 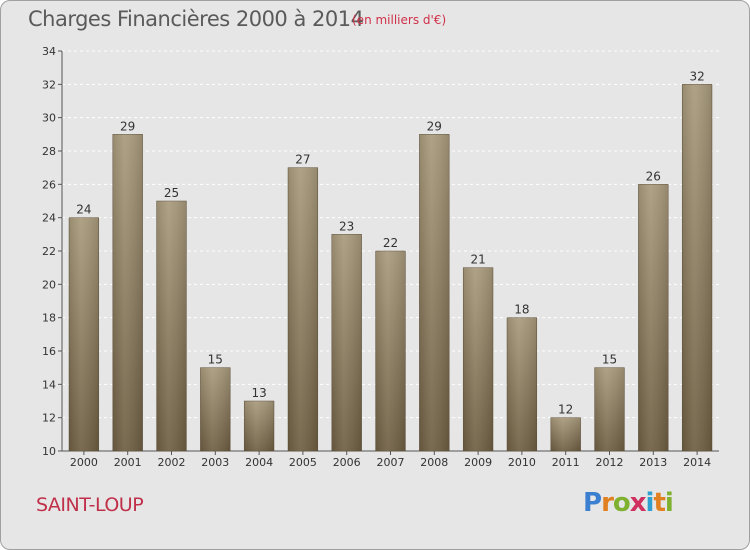 What do you see at coordinates (128, 462) in the screenshot?
I see `x-tick-label: 2001` at bounding box center [128, 462].